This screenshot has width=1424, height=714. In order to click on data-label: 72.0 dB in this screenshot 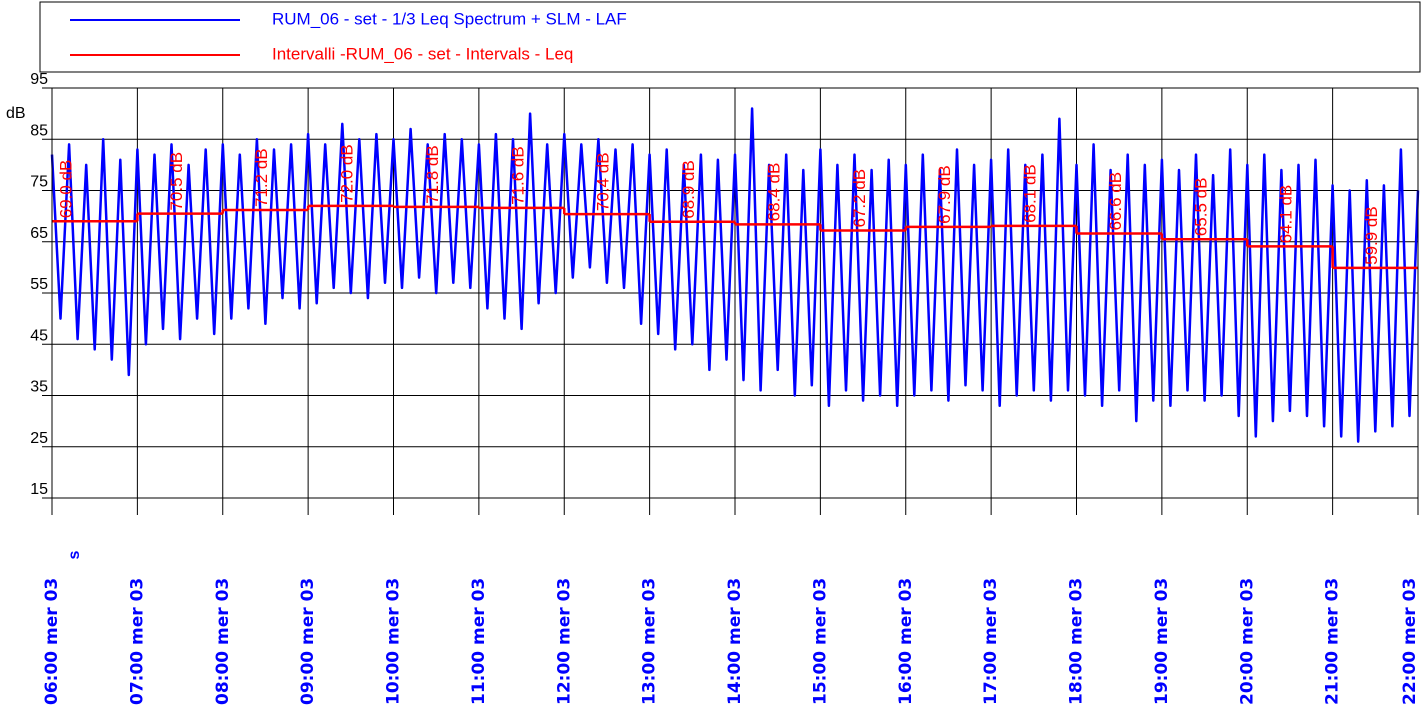, I will do `click(347, 173)`.